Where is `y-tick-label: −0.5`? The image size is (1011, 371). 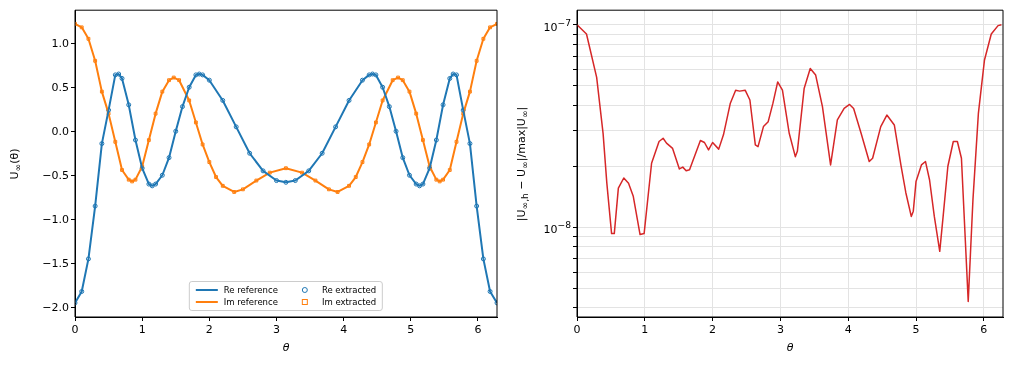
y-tick-label: −0.5 is located at coordinates (55, 175).